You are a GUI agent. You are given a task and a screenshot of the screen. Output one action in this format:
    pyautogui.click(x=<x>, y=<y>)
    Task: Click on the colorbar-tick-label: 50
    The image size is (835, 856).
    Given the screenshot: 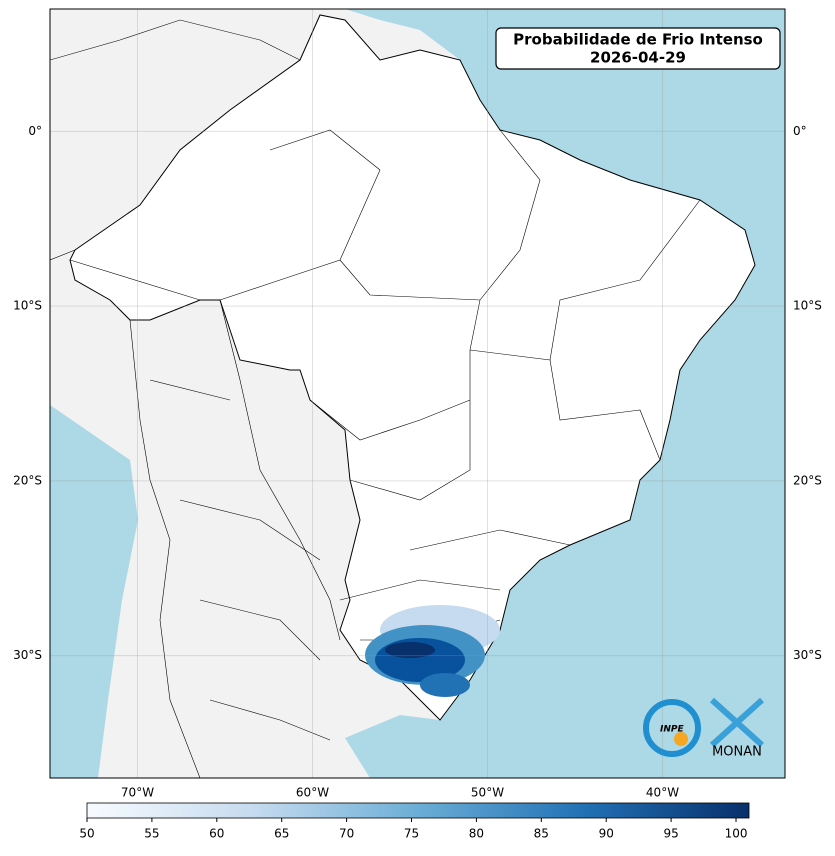 What is the action you would take?
    pyautogui.click(x=86, y=834)
    